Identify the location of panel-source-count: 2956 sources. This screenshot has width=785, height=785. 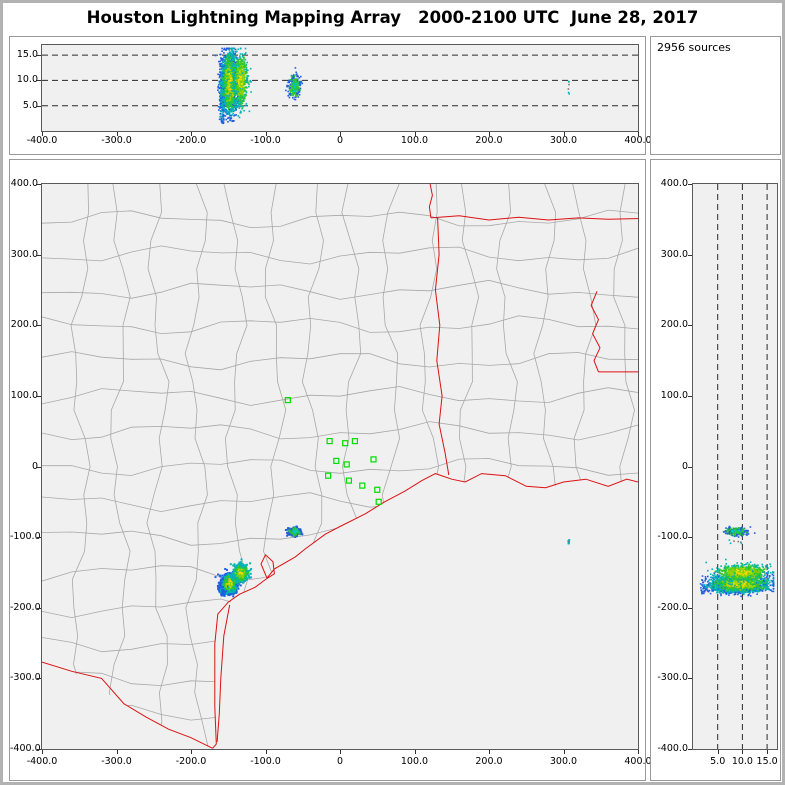
(715, 95).